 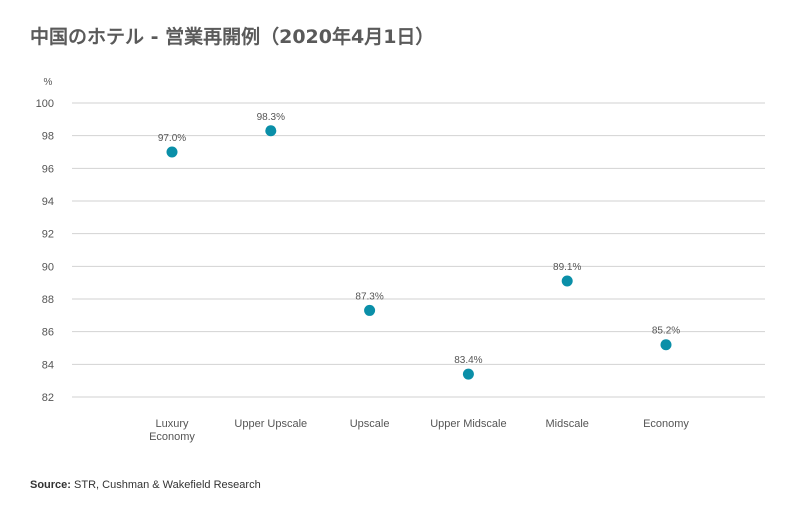 What do you see at coordinates (468, 424) in the screenshot?
I see `x-tick-label: Upper Midscale` at bounding box center [468, 424].